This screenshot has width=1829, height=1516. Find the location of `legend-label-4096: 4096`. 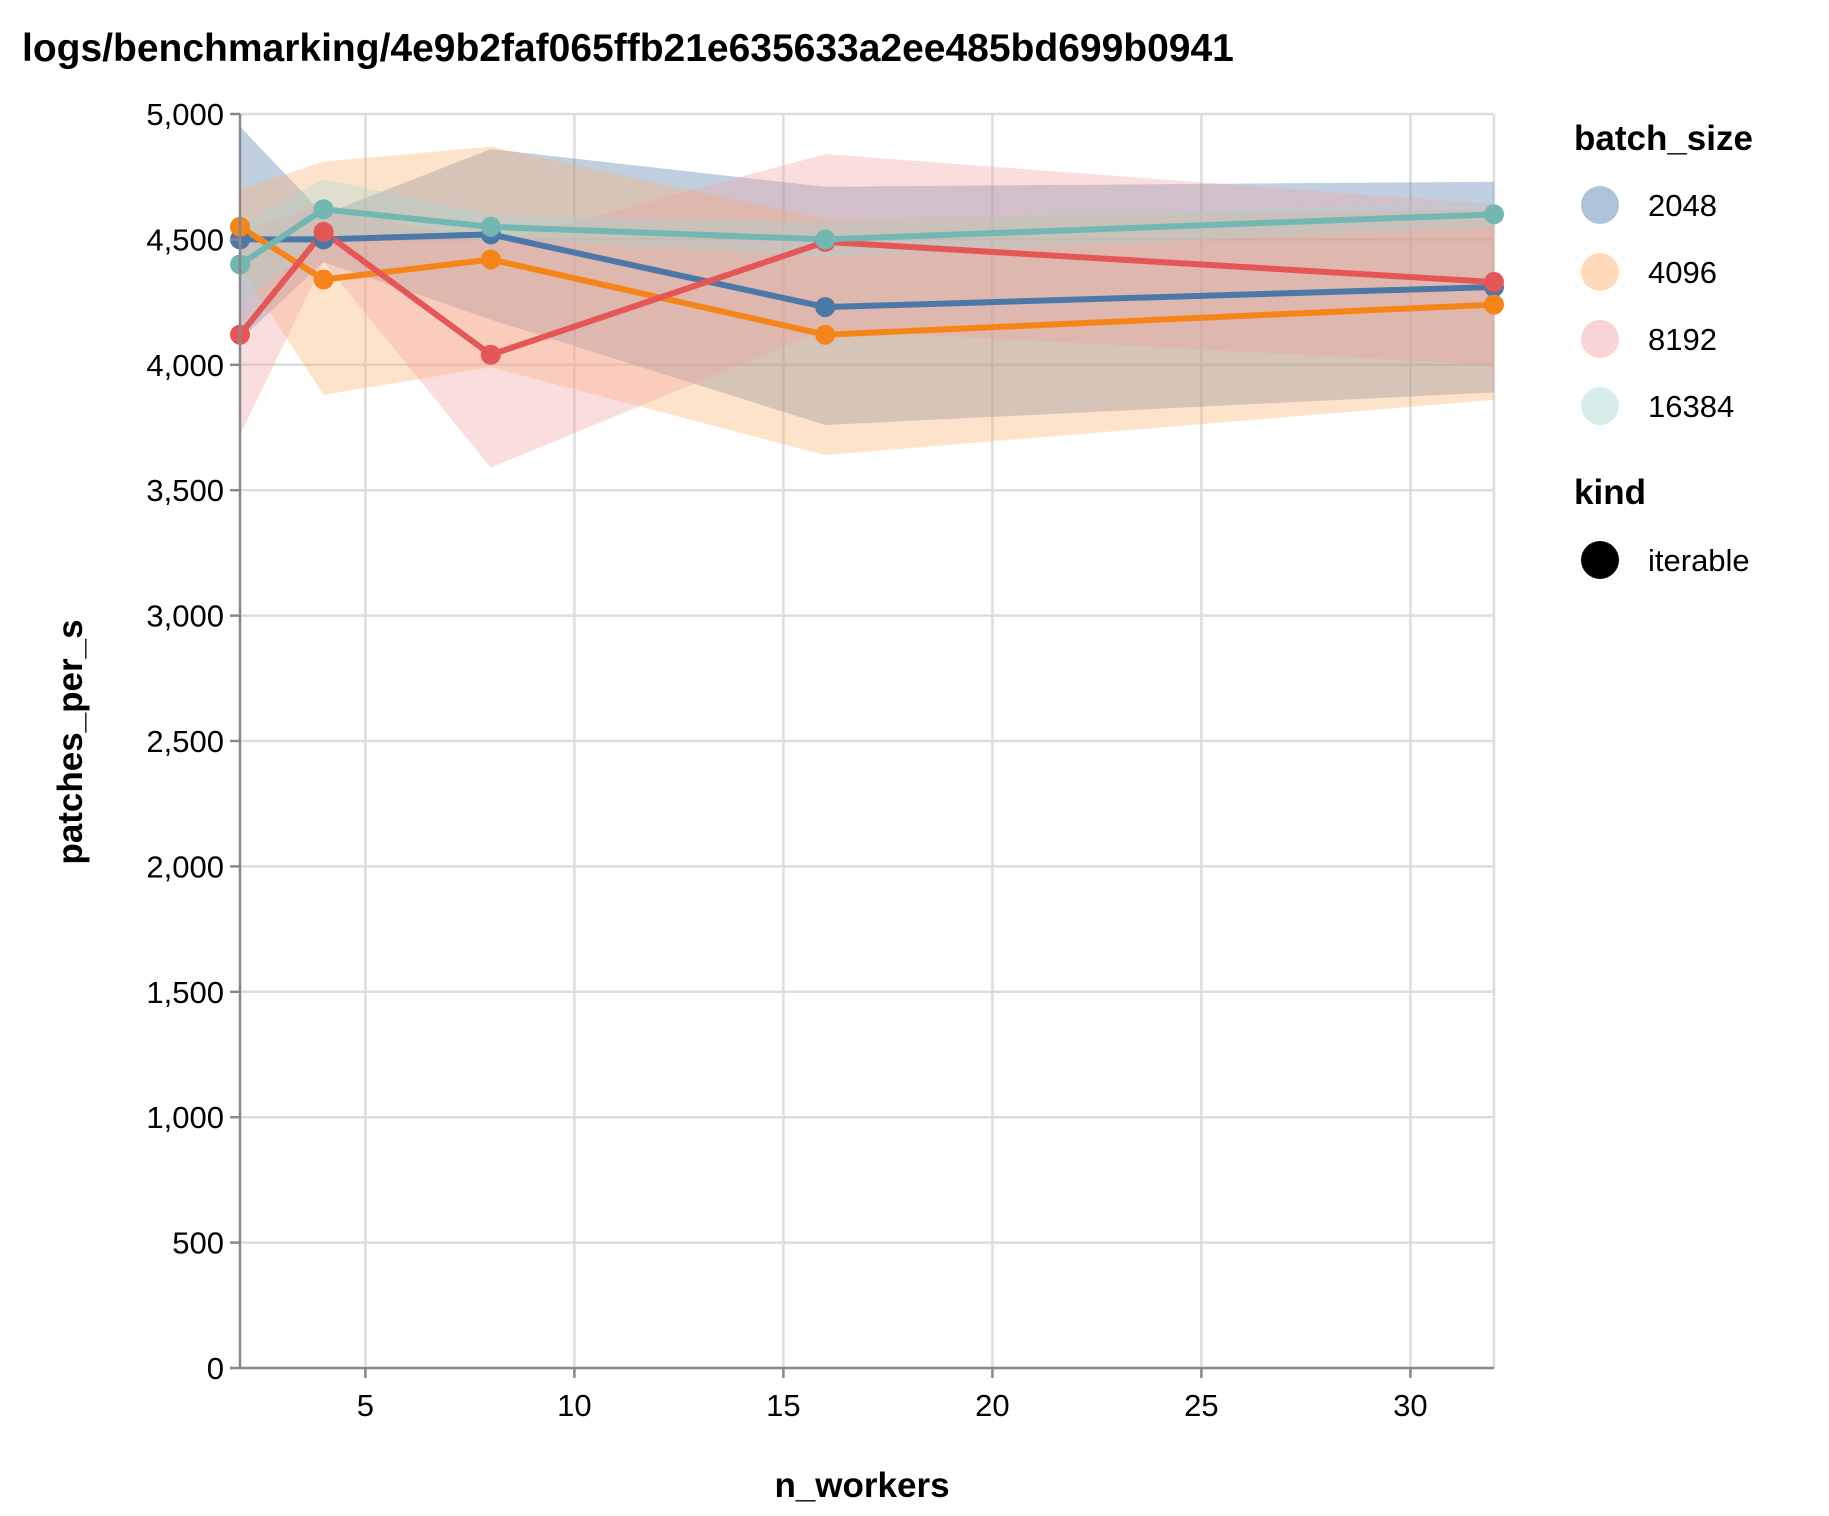

legend-label-4096: 4096 is located at coordinates (1682, 272).